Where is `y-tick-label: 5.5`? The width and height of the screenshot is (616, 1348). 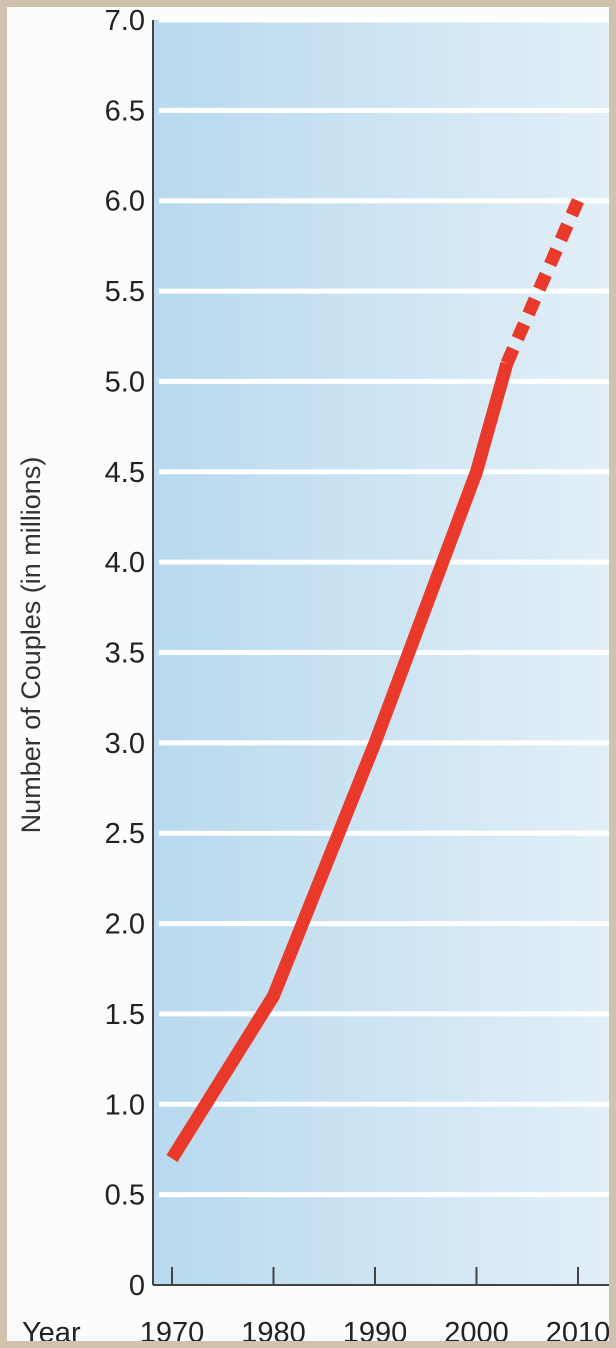 y-tick-label: 5.5 is located at coordinates (125, 292).